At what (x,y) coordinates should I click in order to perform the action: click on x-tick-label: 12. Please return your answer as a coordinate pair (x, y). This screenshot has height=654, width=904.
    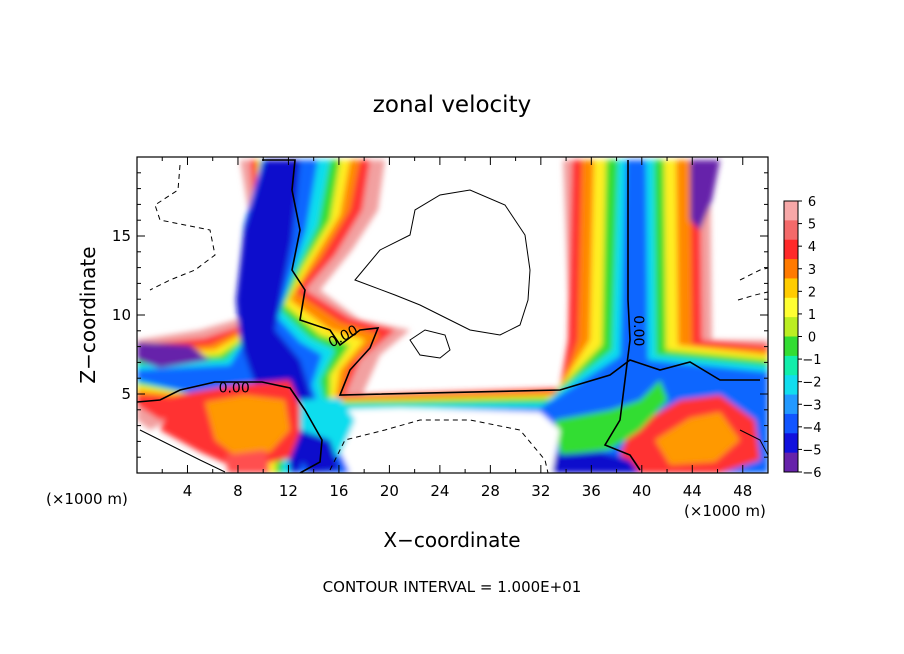
    Looking at the image, I should click on (288, 491).